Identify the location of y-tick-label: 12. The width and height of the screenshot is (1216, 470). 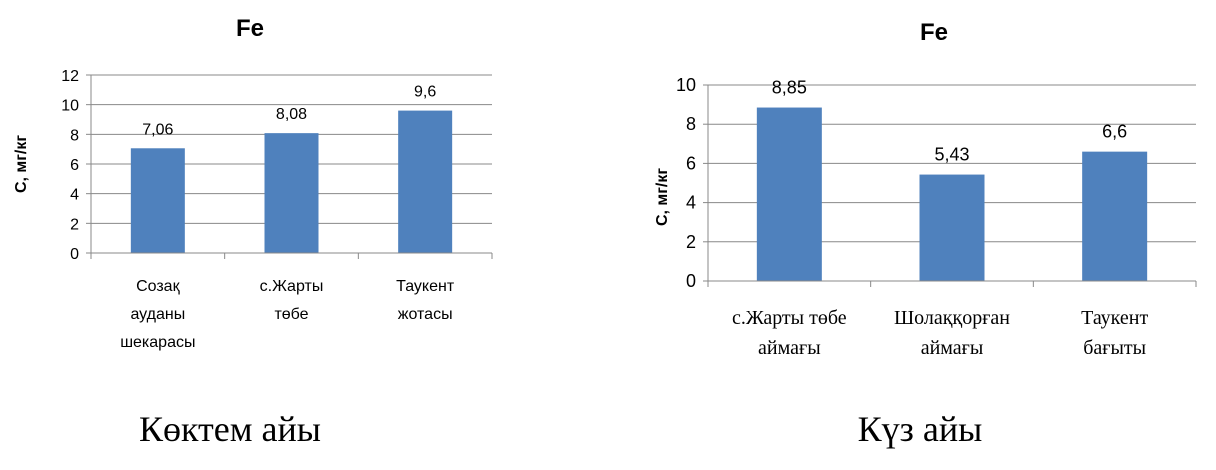
(70, 76).